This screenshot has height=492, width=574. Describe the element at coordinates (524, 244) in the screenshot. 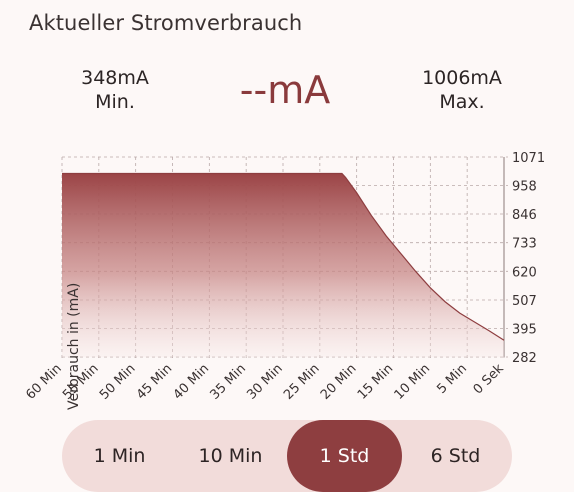

I see `y-tick-label: 733` at that location.